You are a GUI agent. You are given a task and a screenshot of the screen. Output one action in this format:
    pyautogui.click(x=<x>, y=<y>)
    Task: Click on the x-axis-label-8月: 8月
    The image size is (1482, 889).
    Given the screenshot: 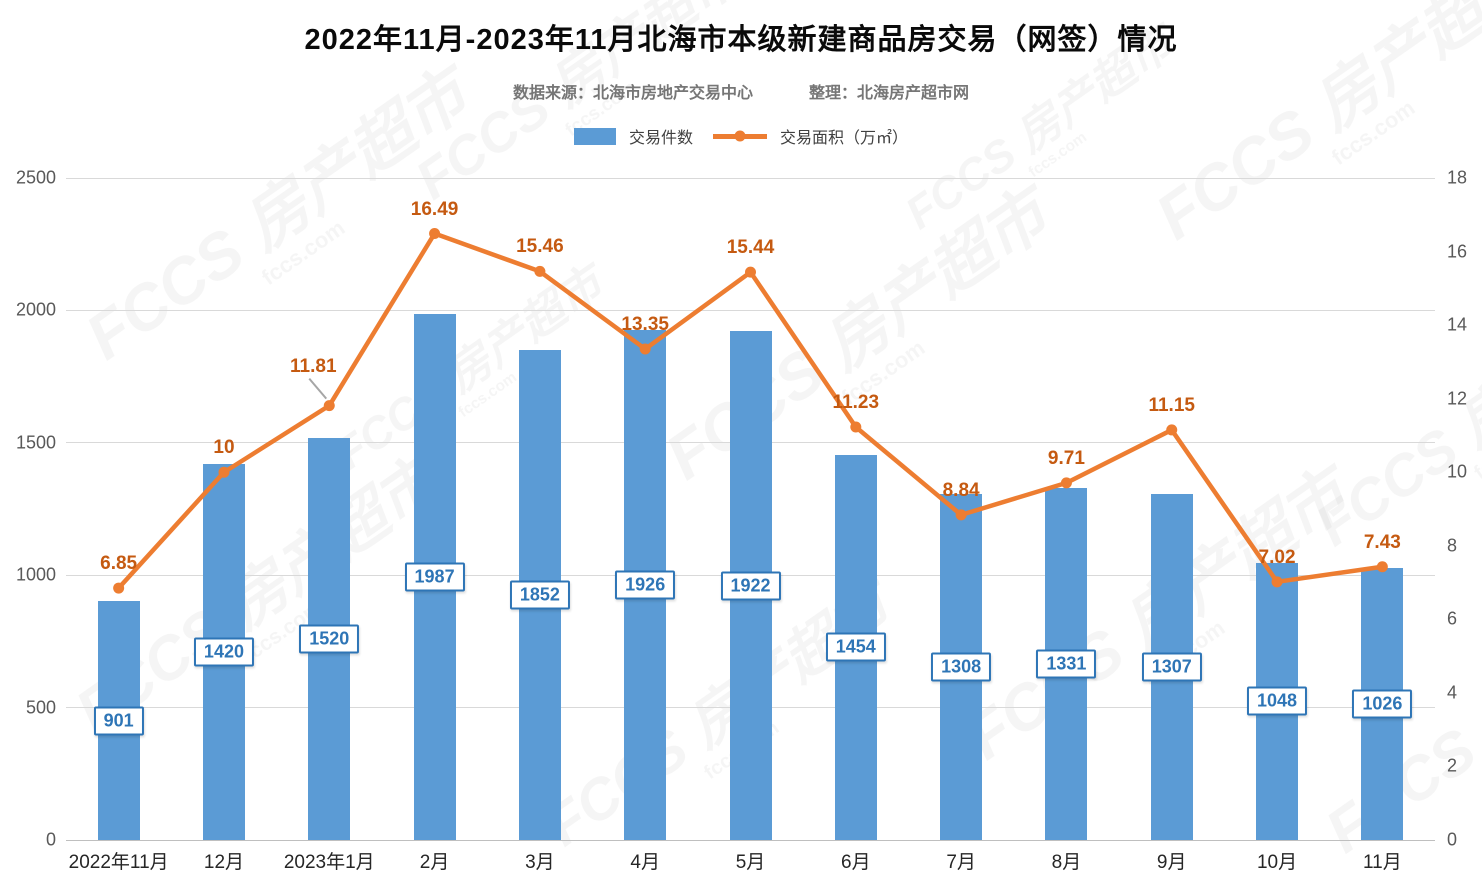 What is the action you would take?
    pyautogui.click(x=1066, y=862)
    